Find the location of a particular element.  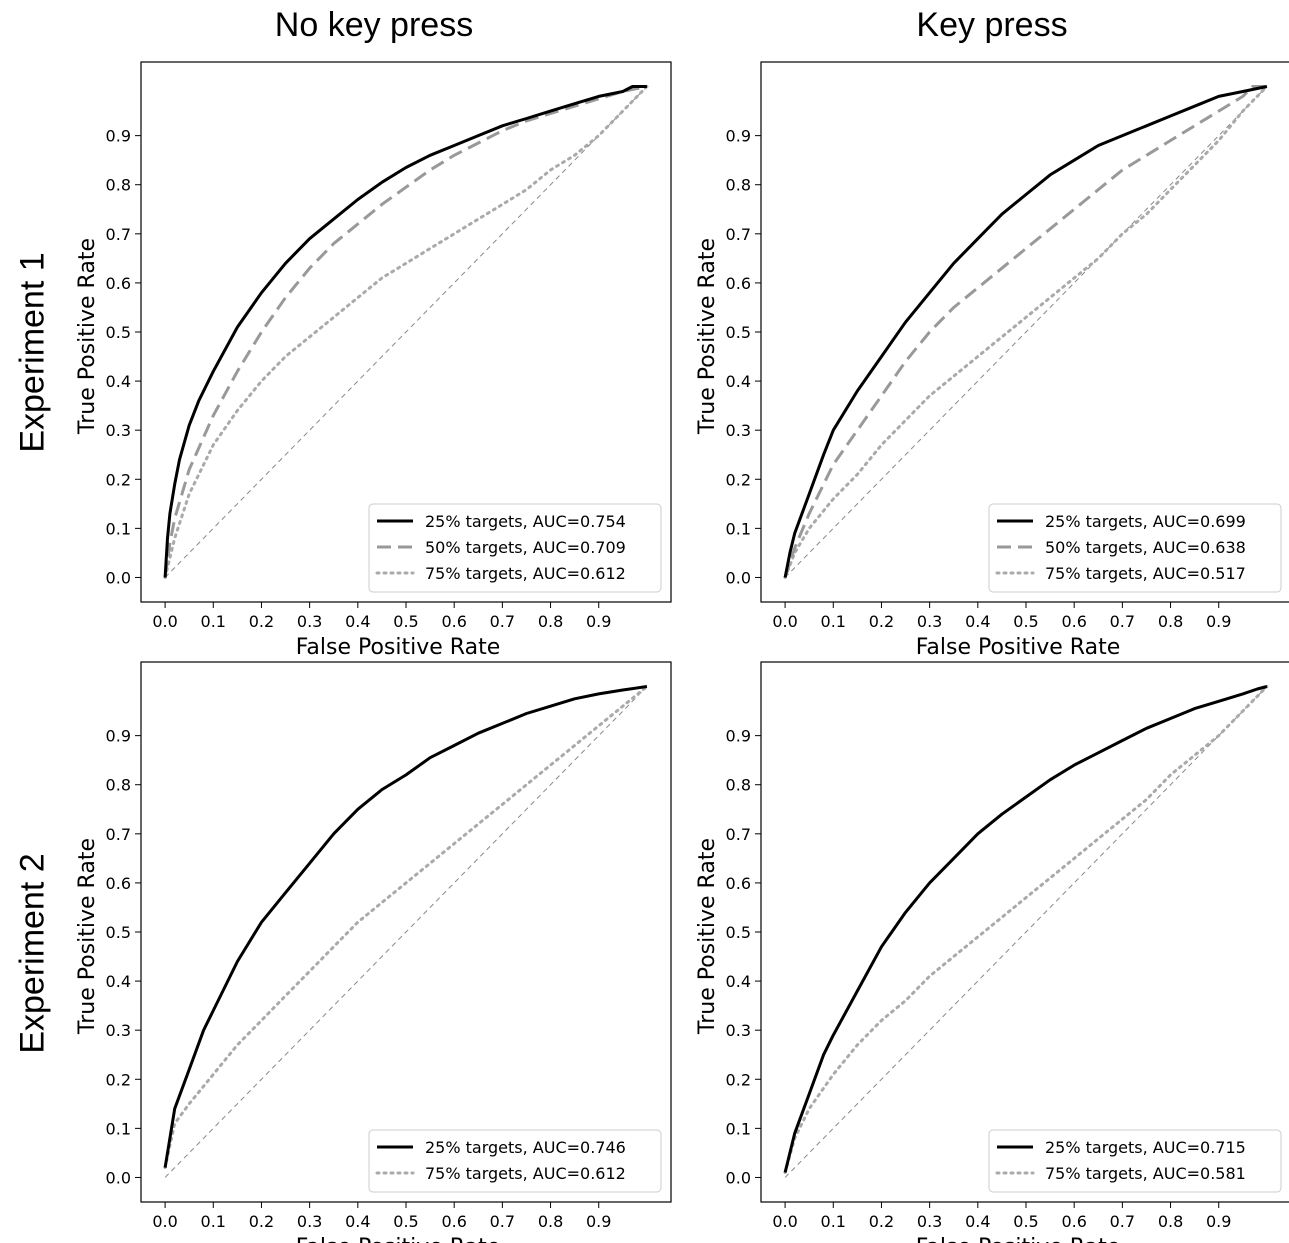

legend-entry-label: 75% targets, AUC=0.612 is located at coordinates (525, 573).